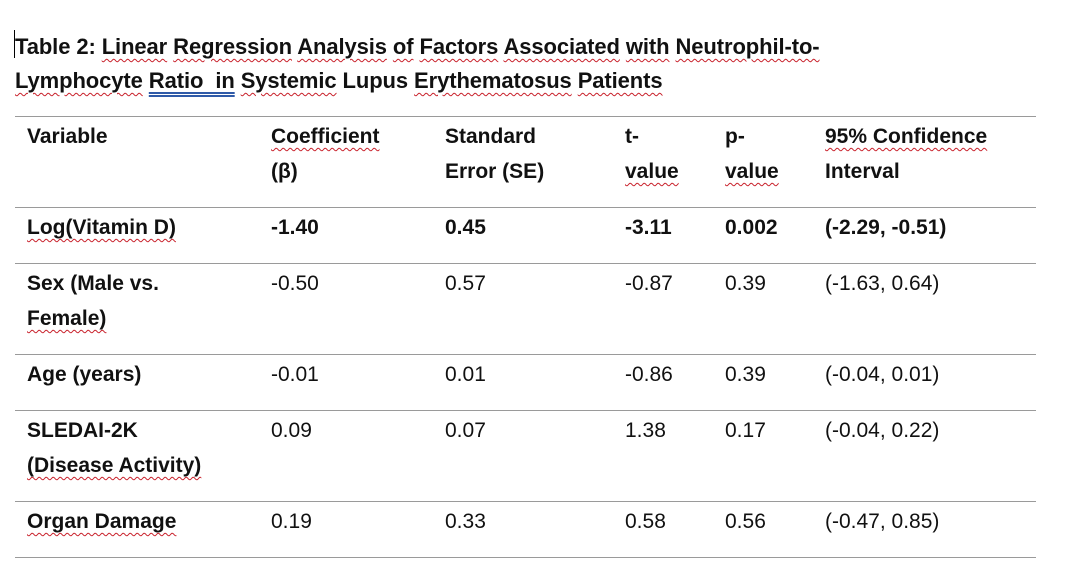 This screenshot has height=585, width=1074. I want to click on t-value: -0.86, so click(649, 374).